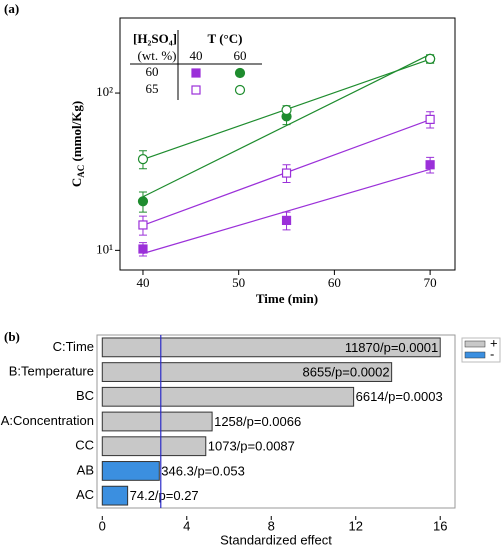  I want to click on bar-label: 74.2/p=0.27, so click(164, 495).